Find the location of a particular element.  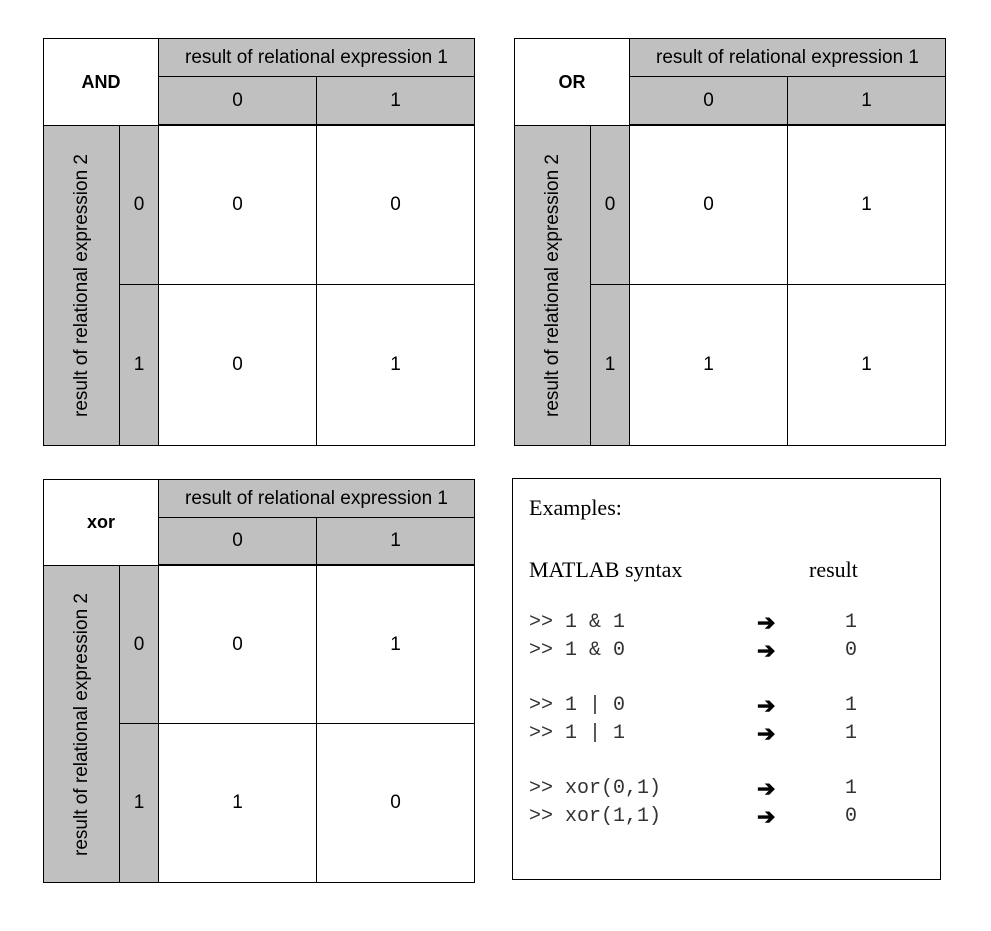

example-code: >> 1 | 1 is located at coordinates (577, 733).